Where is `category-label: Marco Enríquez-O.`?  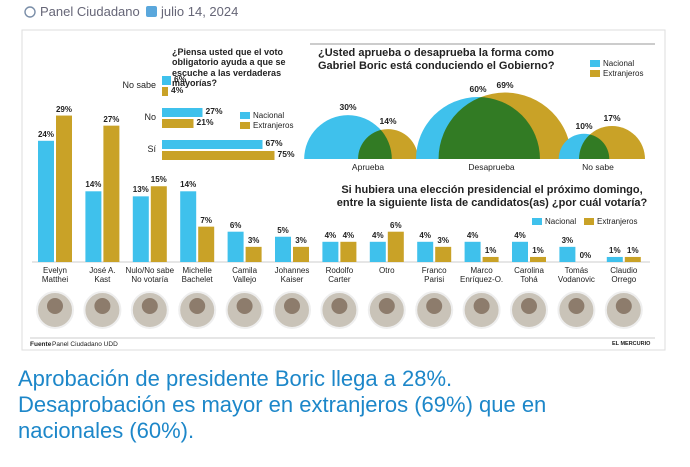 category-label: Marco Enríquez-O. is located at coordinates (482, 275).